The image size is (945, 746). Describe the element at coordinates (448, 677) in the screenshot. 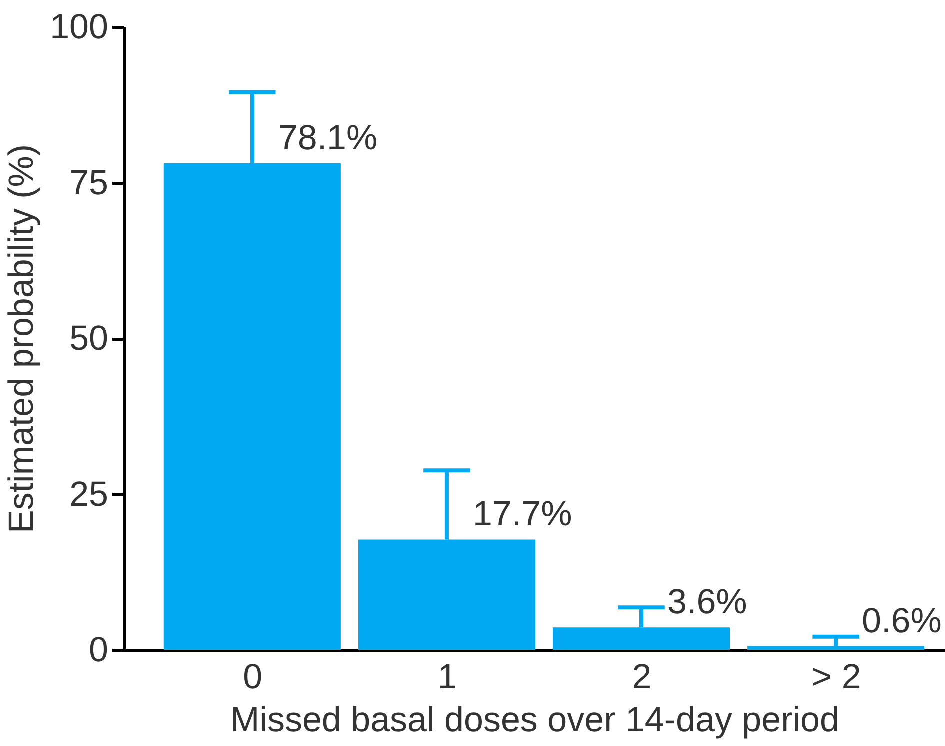

I see `x-tick-label: 1` at that location.